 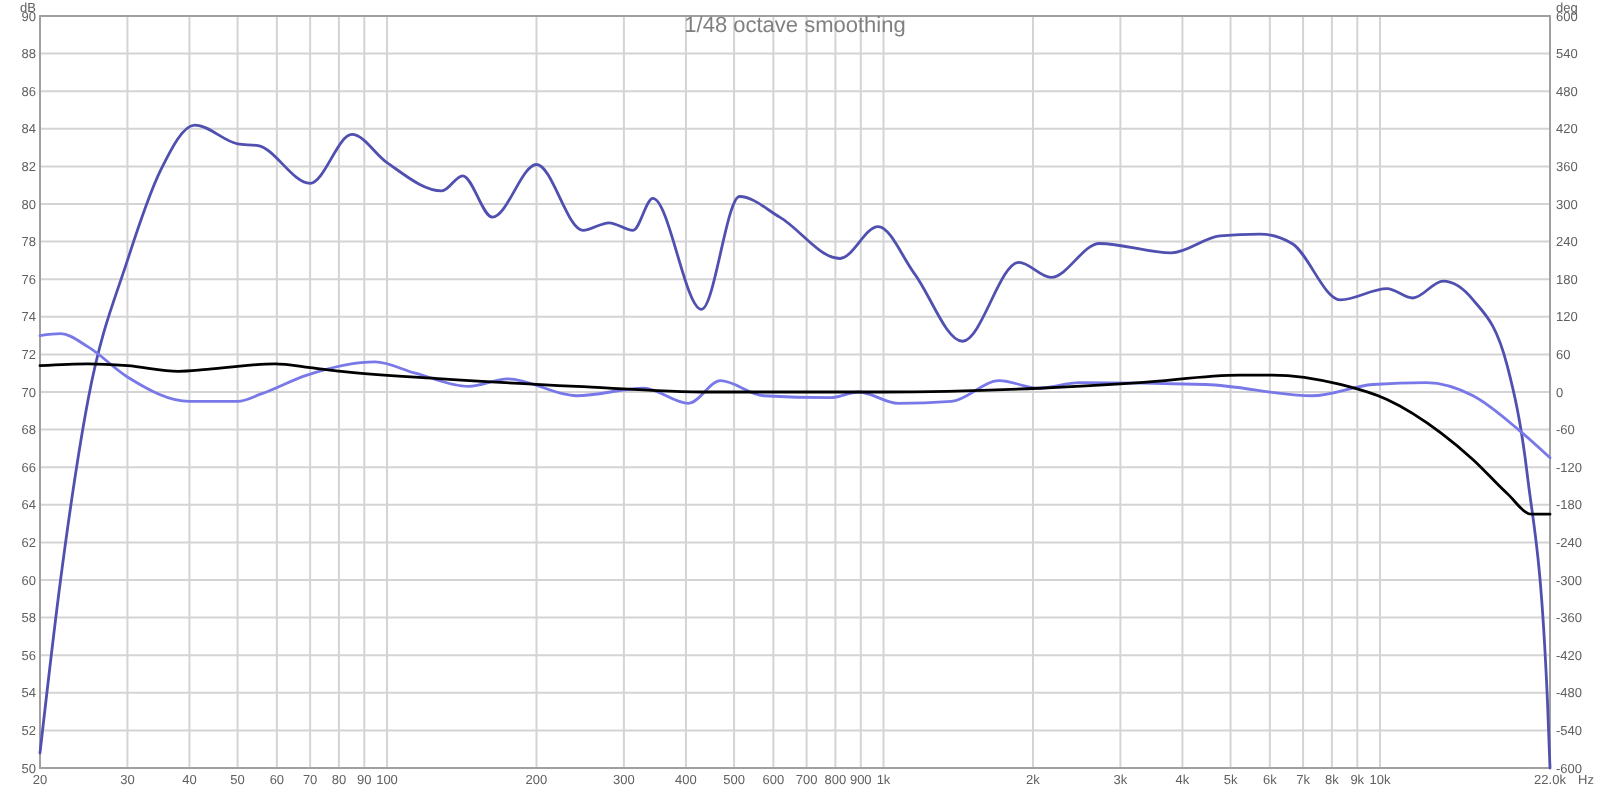 What do you see at coordinates (795, 26) in the screenshot?
I see `chart-title: 1/48 octave smoothing` at bounding box center [795, 26].